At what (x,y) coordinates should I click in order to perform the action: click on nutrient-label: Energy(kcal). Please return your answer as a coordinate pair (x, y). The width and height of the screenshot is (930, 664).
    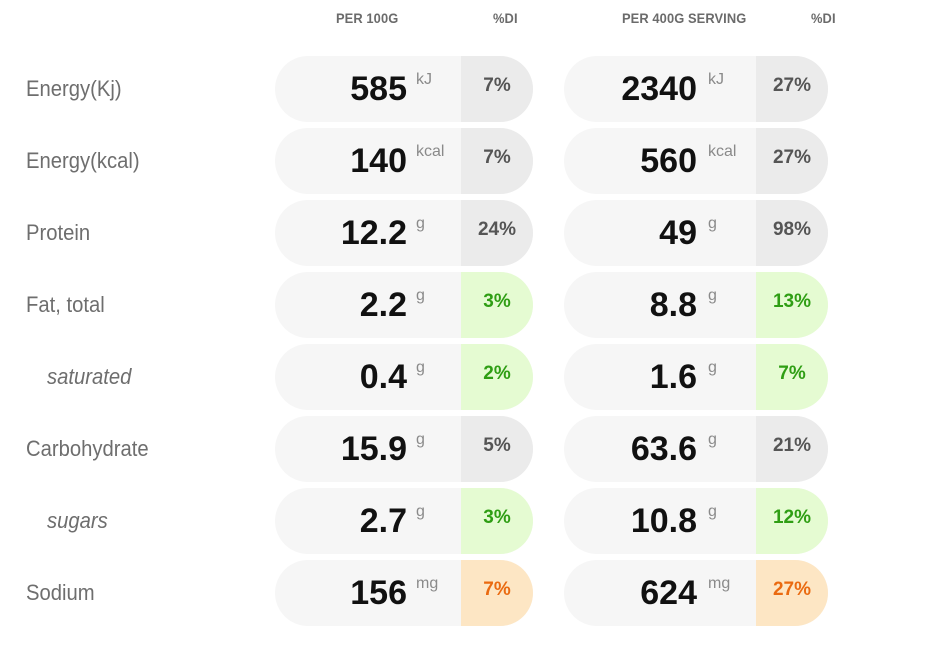
    Looking at the image, I should click on (83, 160).